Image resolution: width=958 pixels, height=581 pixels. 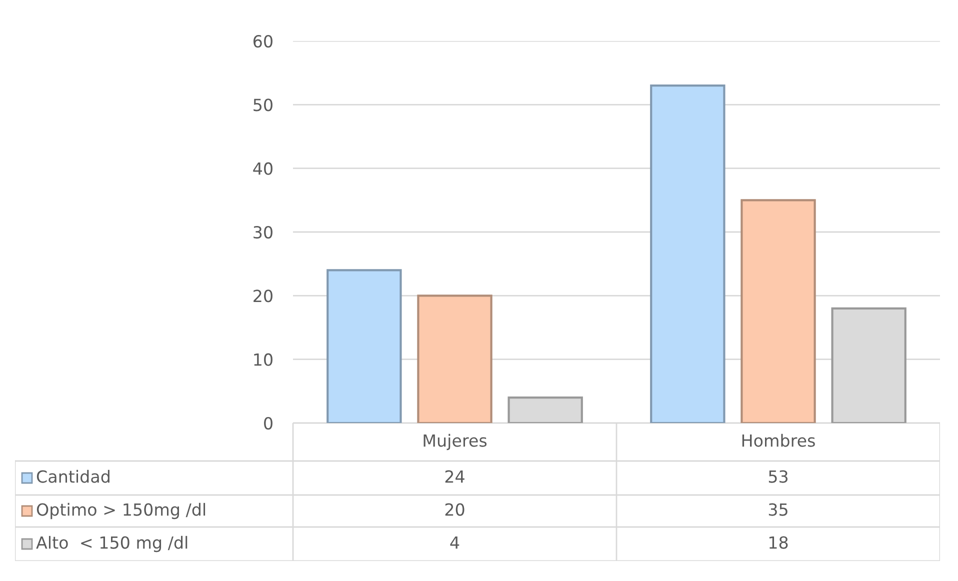 I want to click on x-tick-label: Mujeres, so click(x=455, y=442).